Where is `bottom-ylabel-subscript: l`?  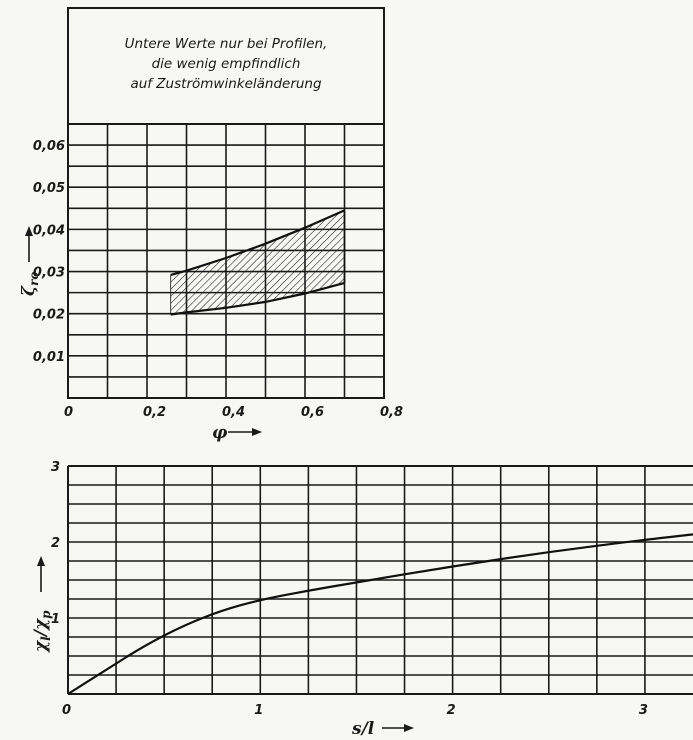
bottom-ylabel-subscript: l is located at coordinates (46, 638).